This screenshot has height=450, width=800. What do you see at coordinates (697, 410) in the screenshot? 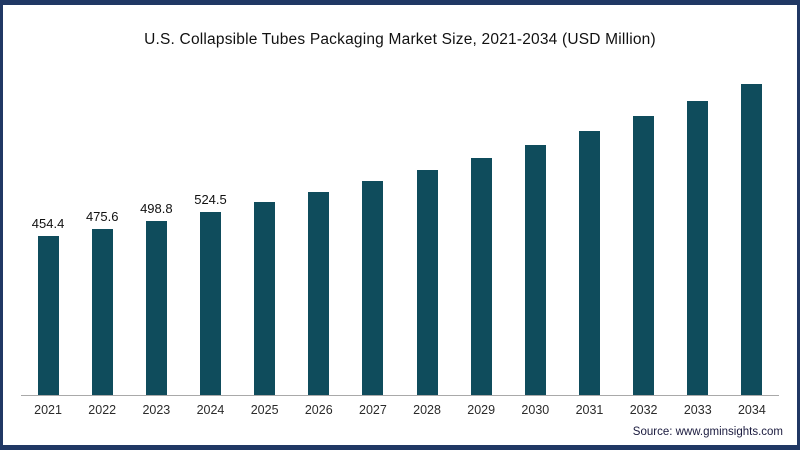
I see `x-axis-label: 2033` at bounding box center [697, 410].